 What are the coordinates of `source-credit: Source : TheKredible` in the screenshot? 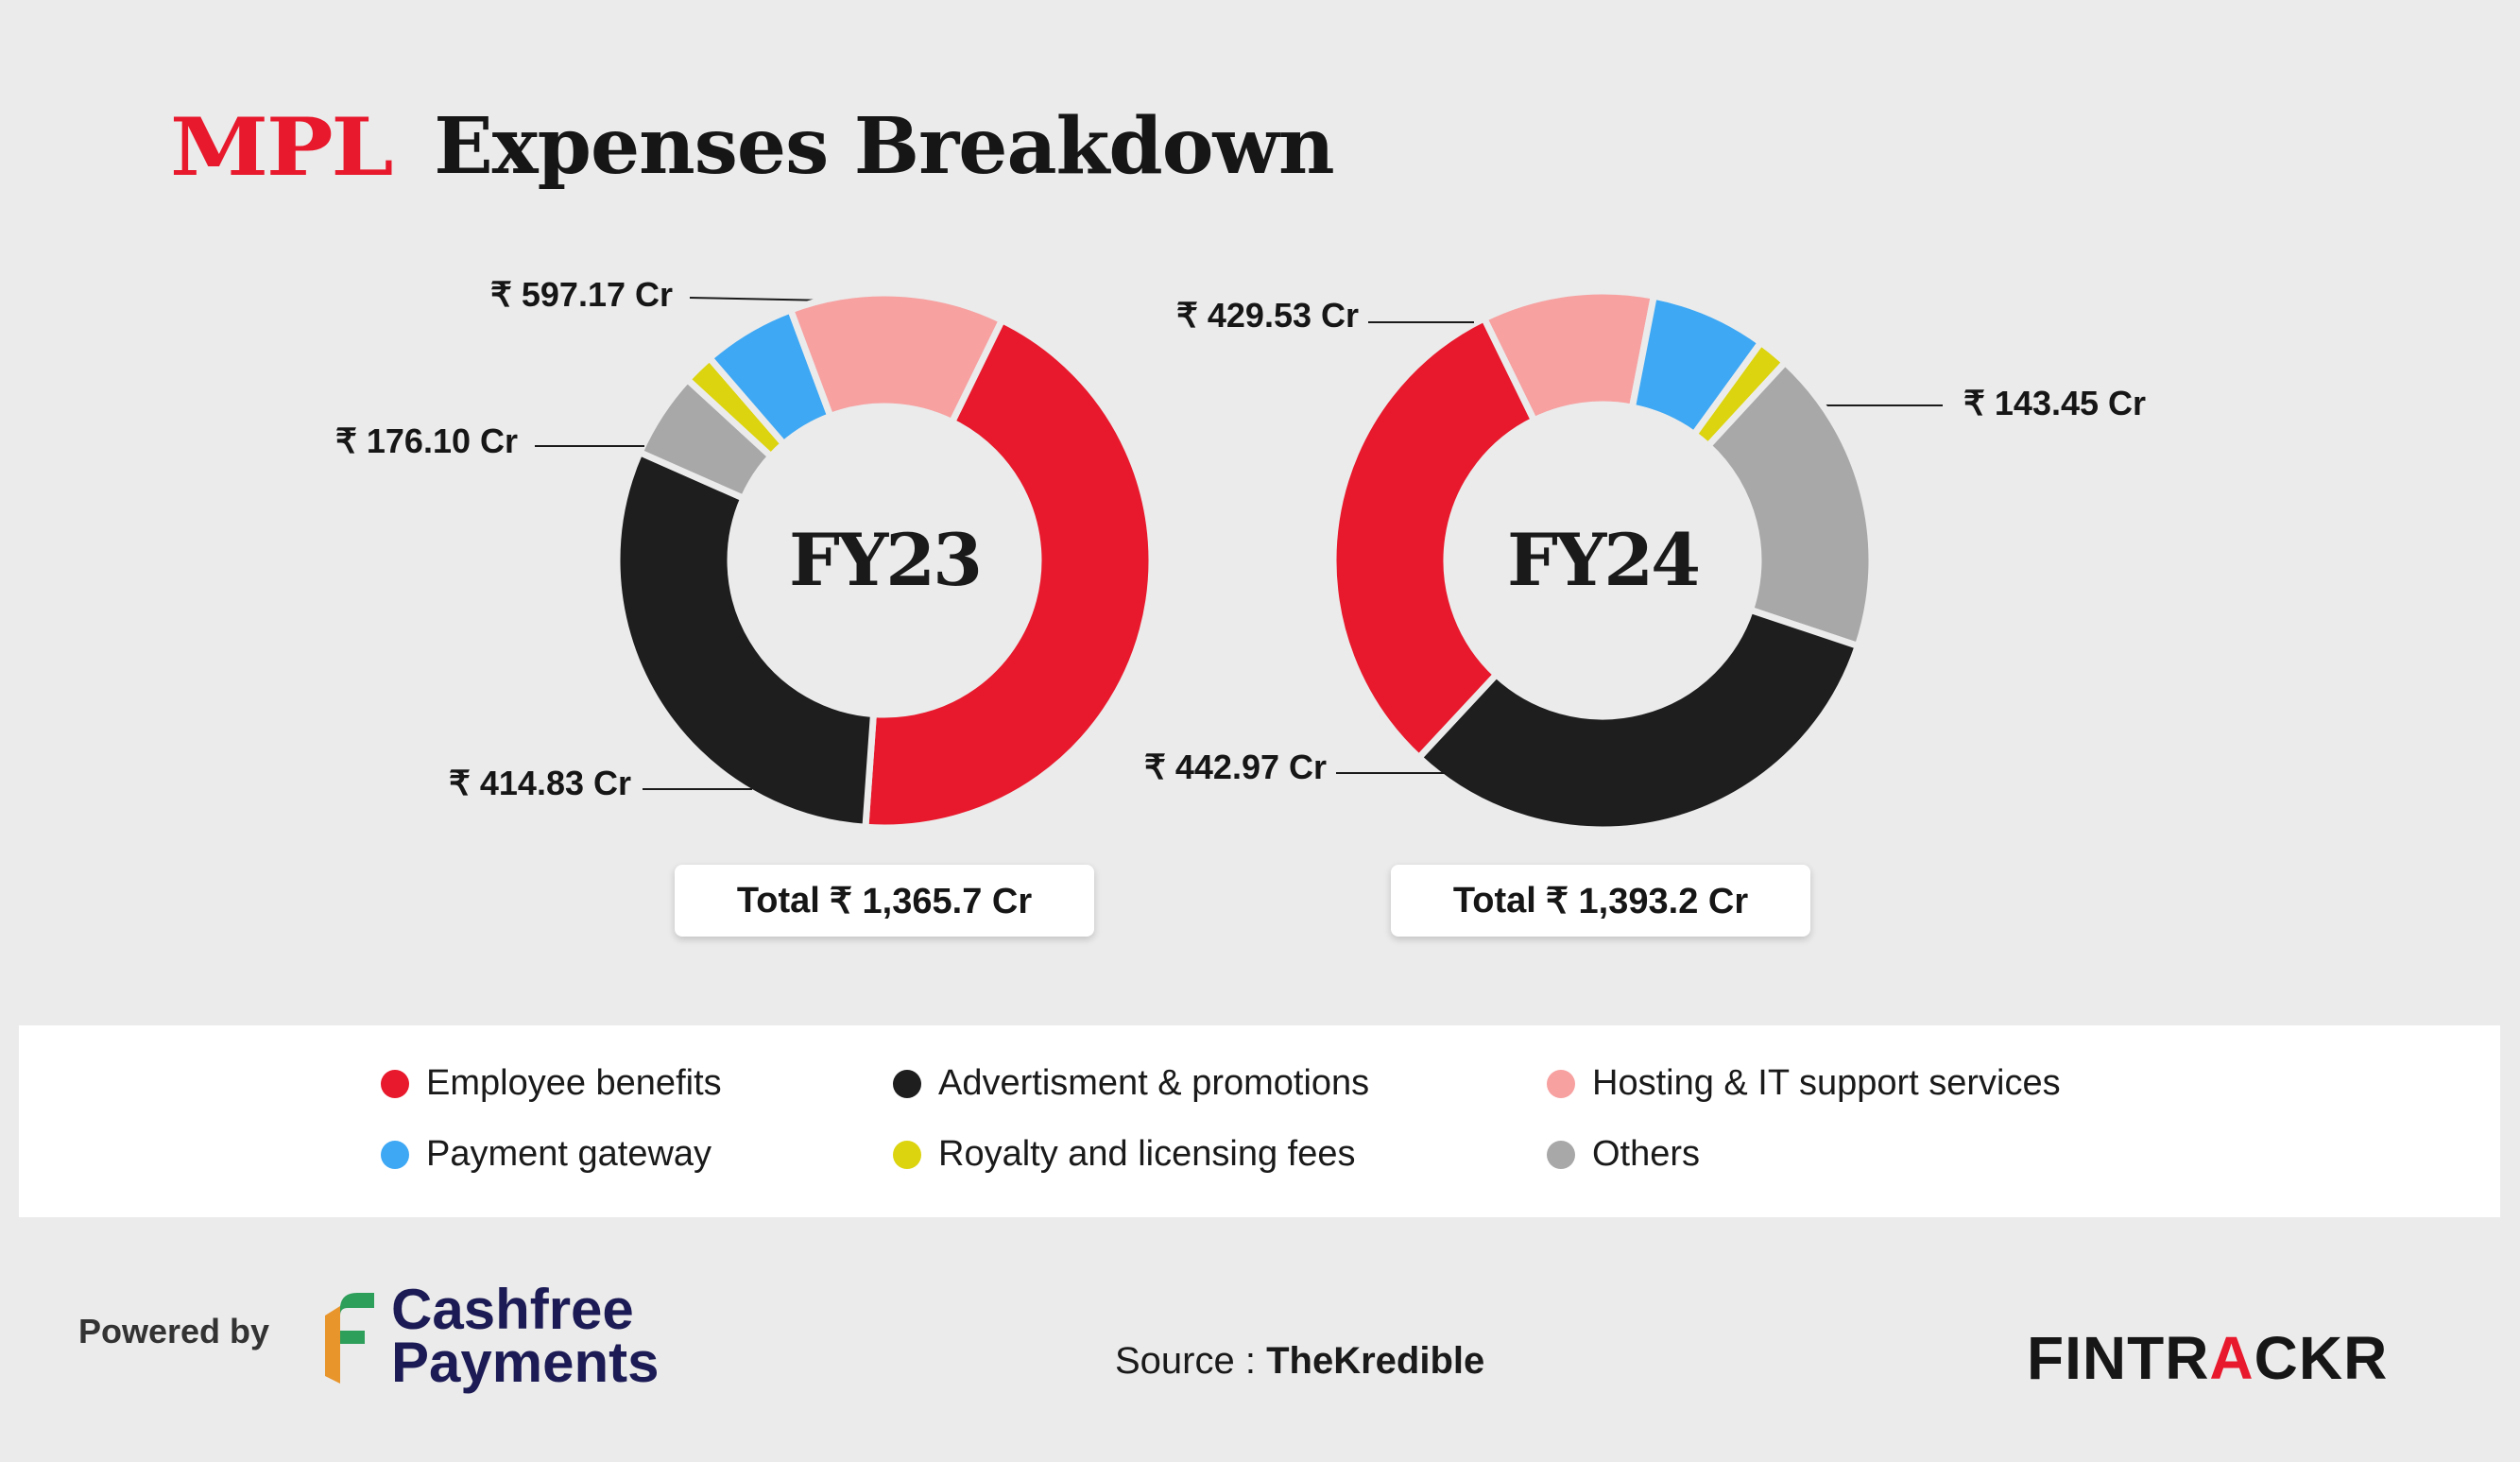 It's located at (1299, 1362).